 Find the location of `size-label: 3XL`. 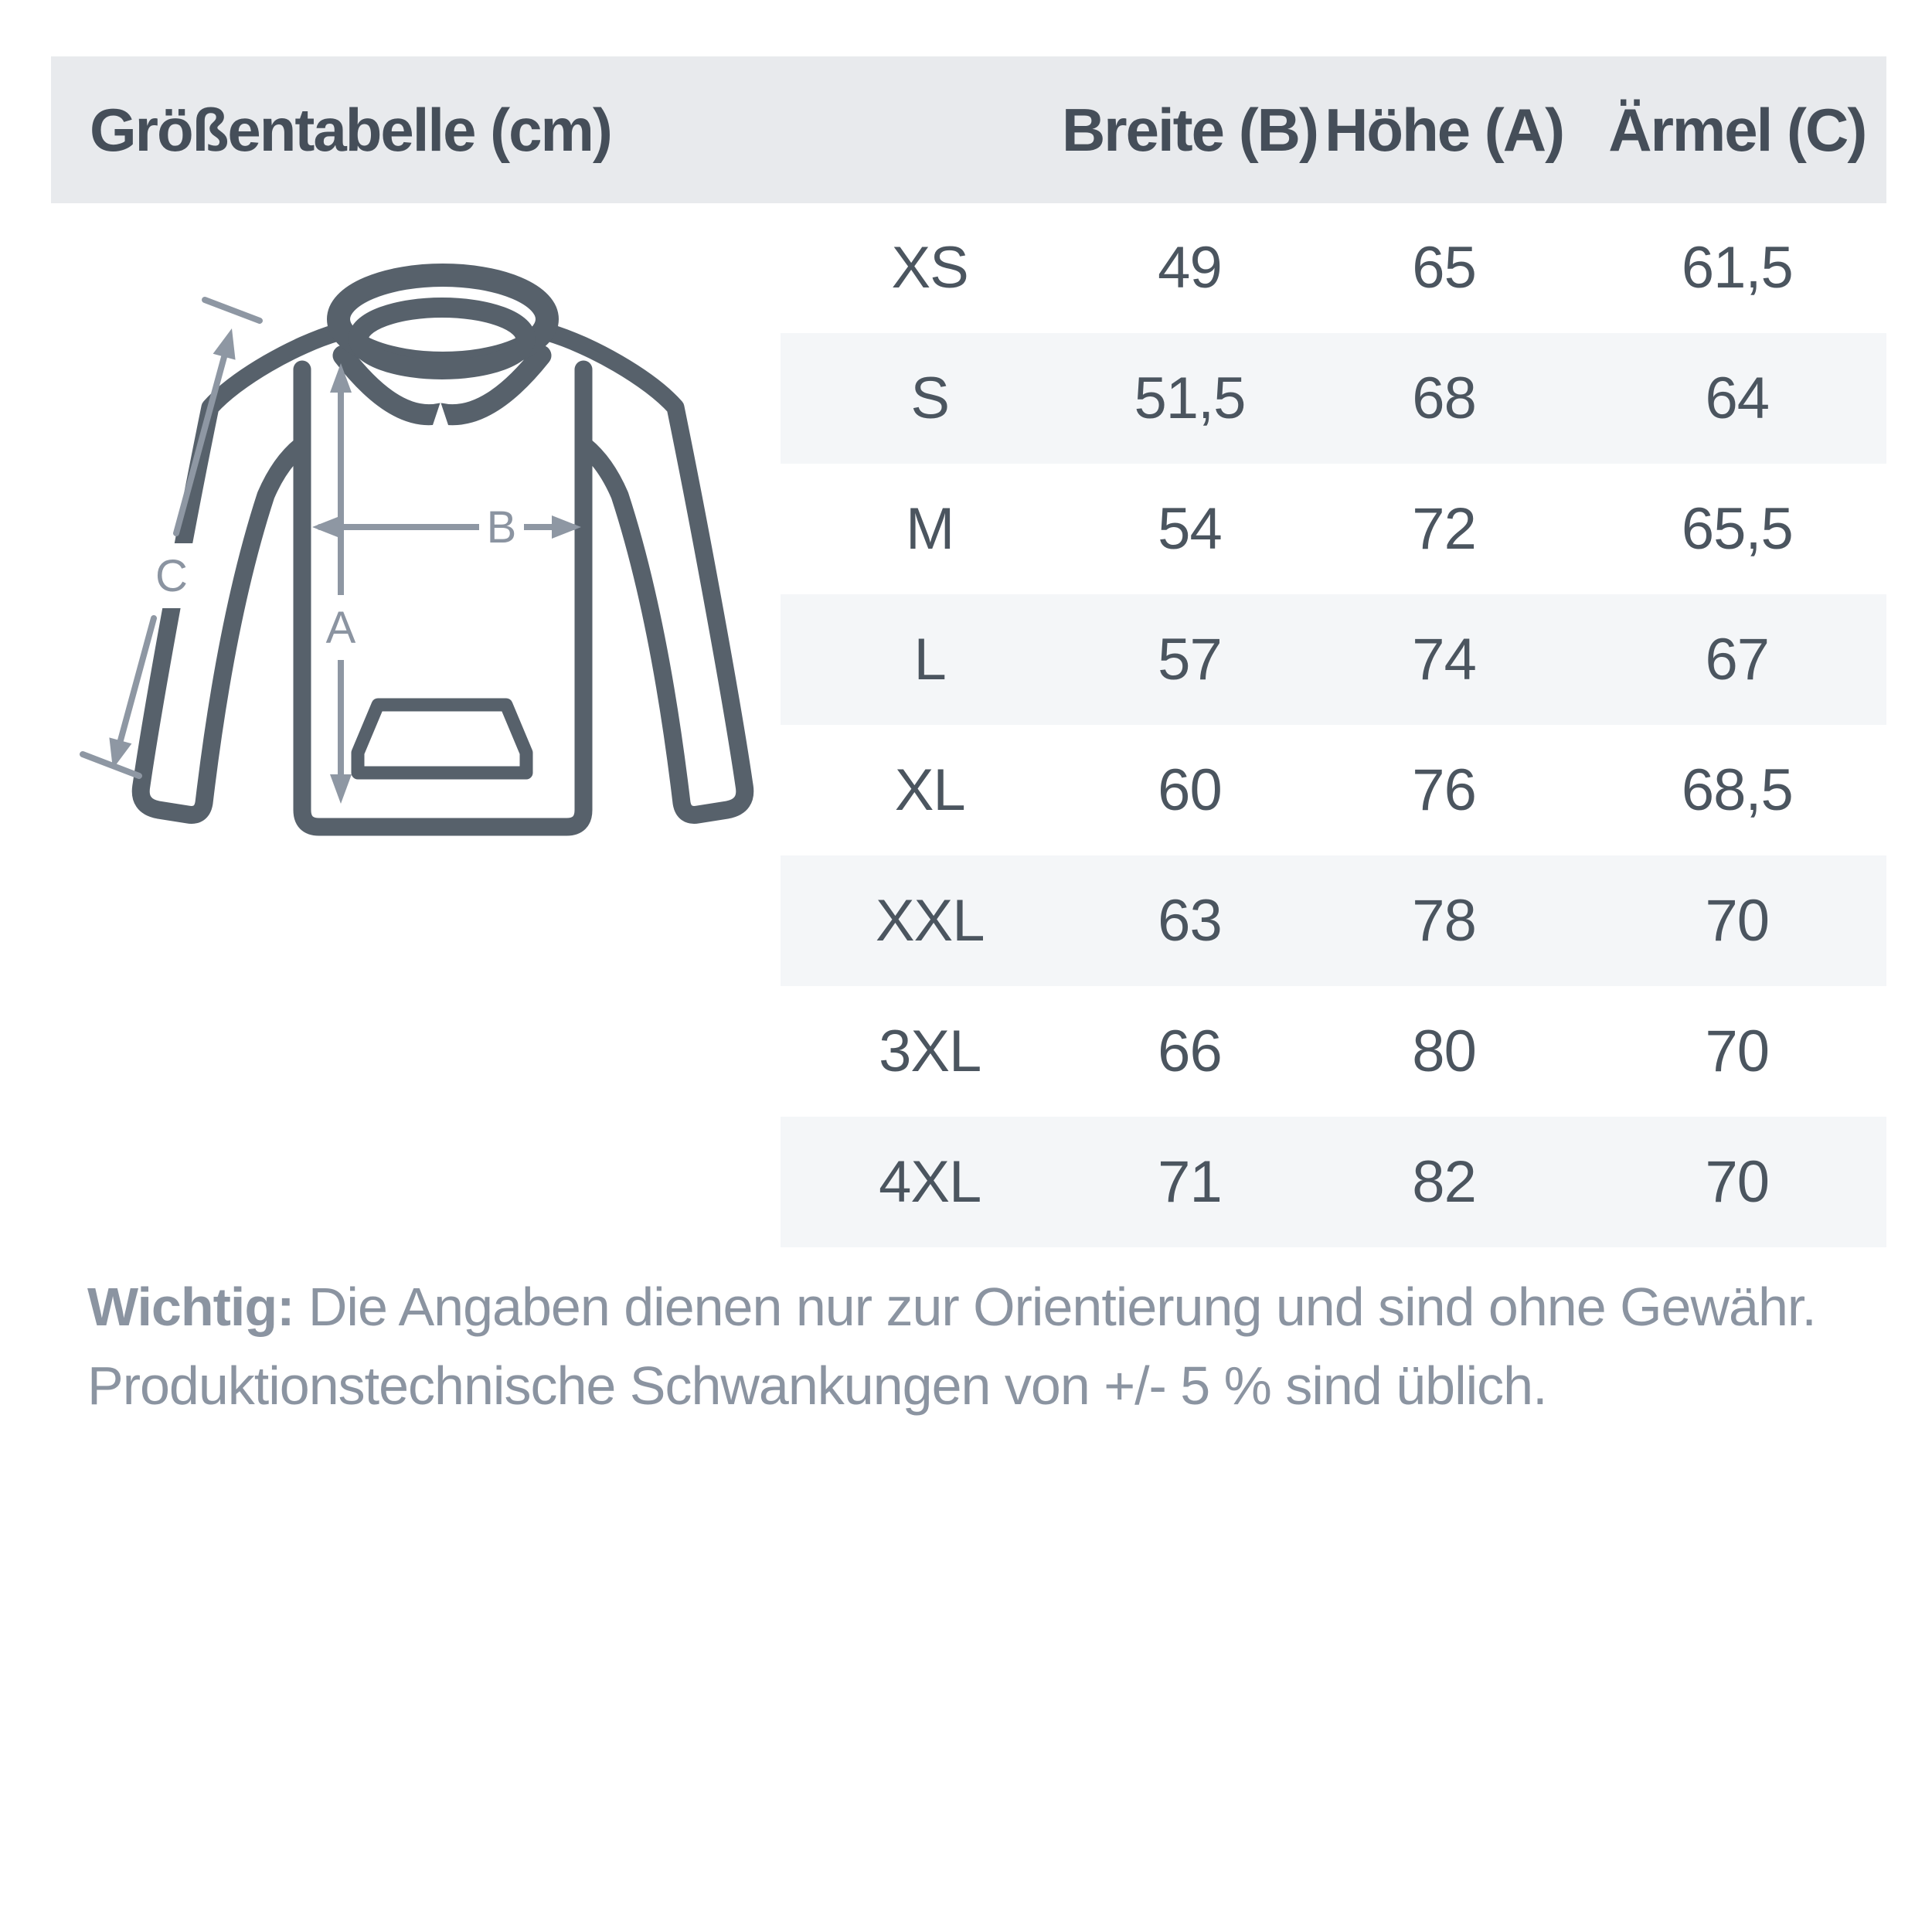

size-label: 3XL is located at coordinates (930, 1051).